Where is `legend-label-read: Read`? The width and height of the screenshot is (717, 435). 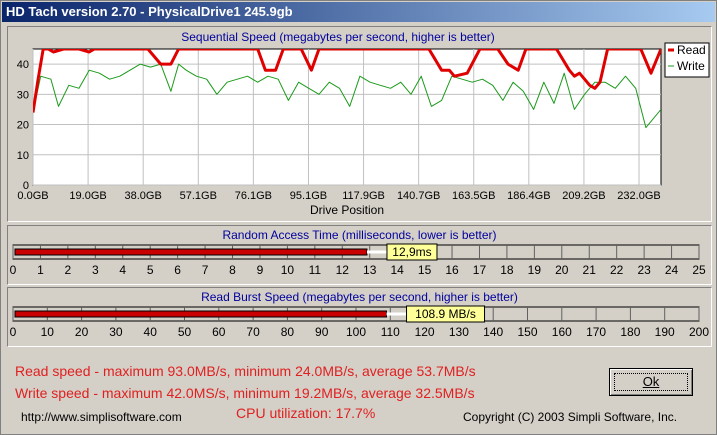
legend-label-read: Read is located at coordinates (691, 50).